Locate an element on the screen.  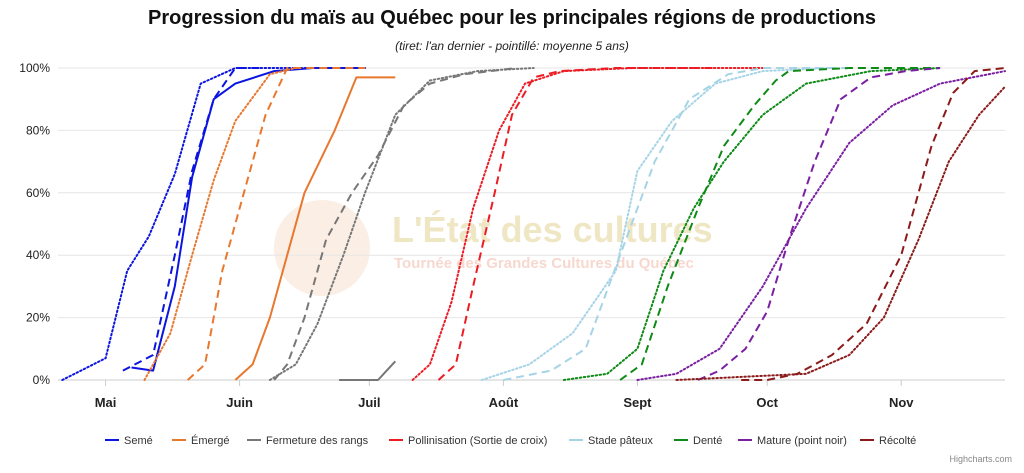
legend-item: Récolté is located at coordinates (888, 441).